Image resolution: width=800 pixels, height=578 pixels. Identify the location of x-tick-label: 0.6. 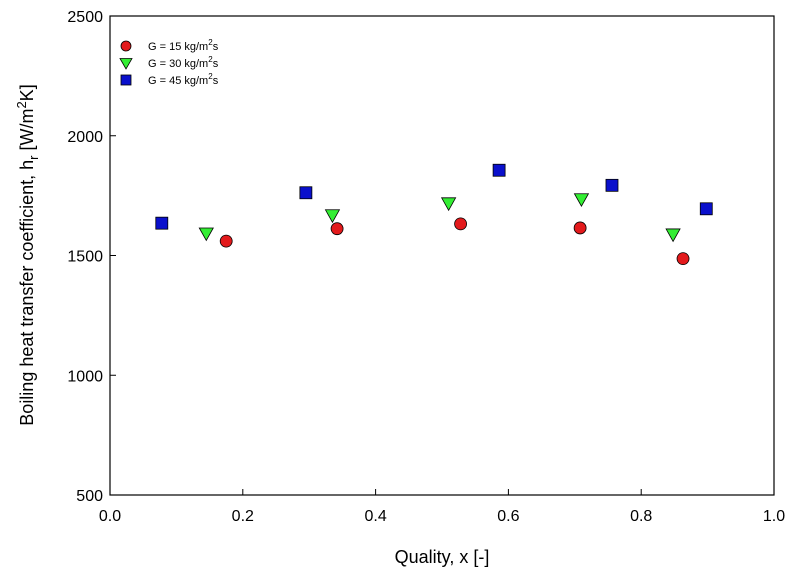
(508, 516).